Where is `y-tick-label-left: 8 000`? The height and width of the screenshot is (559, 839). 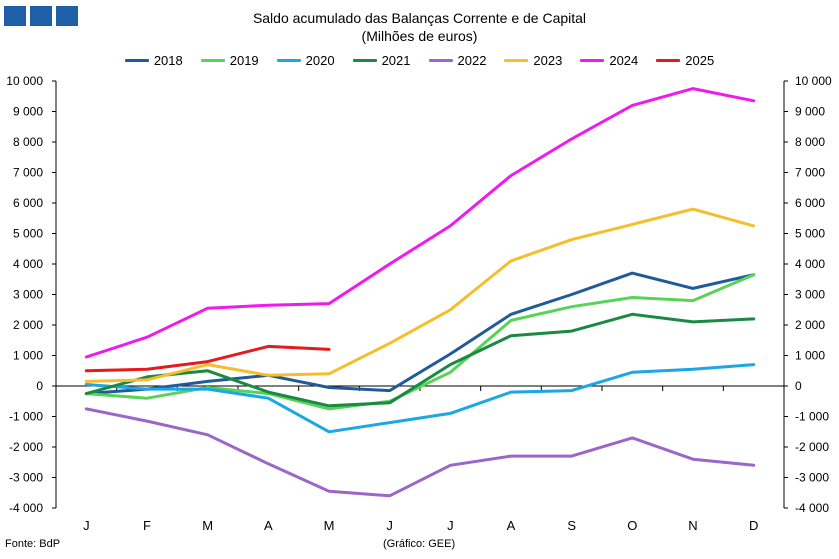 y-tick-label-left: 8 000 is located at coordinates (28, 142).